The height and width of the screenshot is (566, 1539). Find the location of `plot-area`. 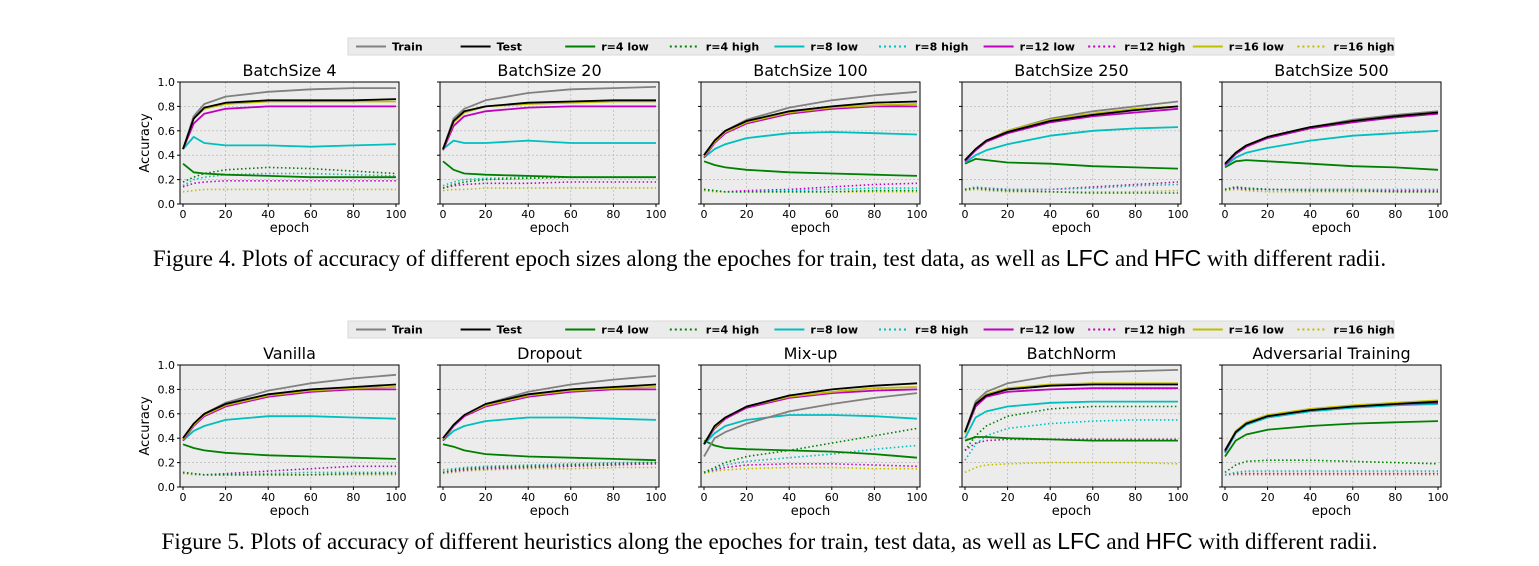

plot-area is located at coordinates (1331, 426).